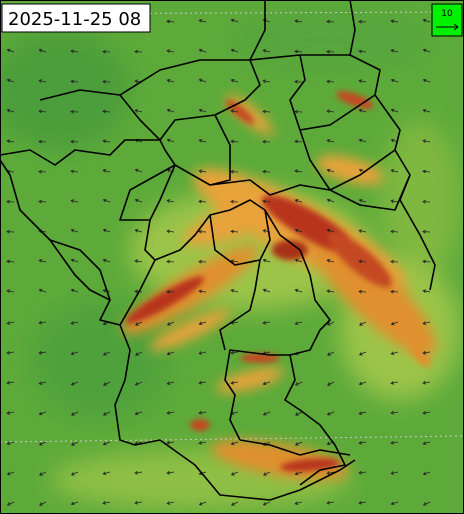  What do you see at coordinates (447, 20) in the screenshot?
I see `legend-background` at bounding box center [447, 20].